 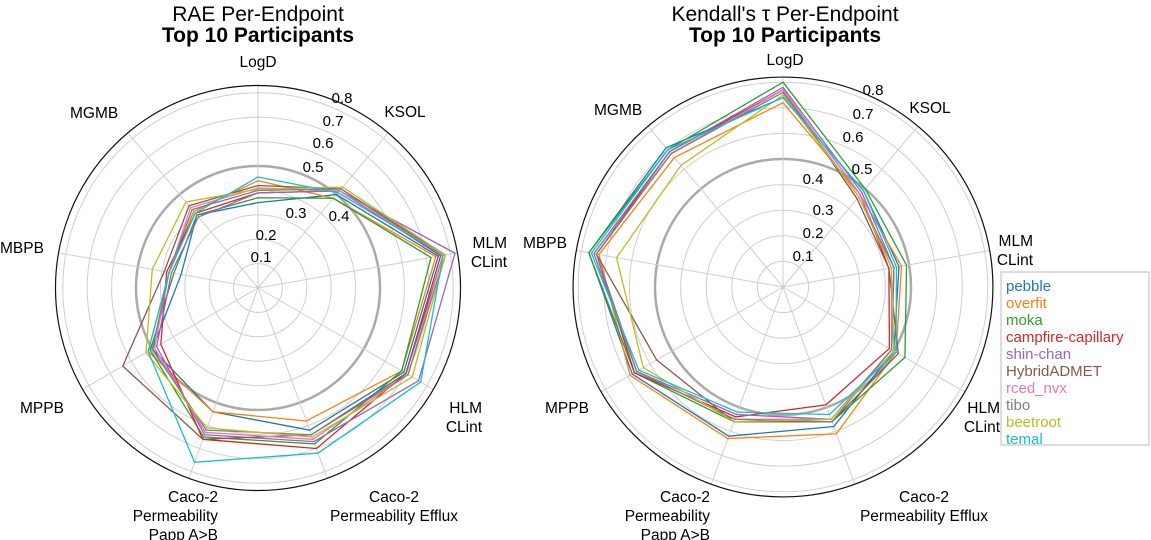 What do you see at coordinates (1054, 371) in the screenshot?
I see `legend-entry: HybridADMET` at bounding box center [1054, 371].